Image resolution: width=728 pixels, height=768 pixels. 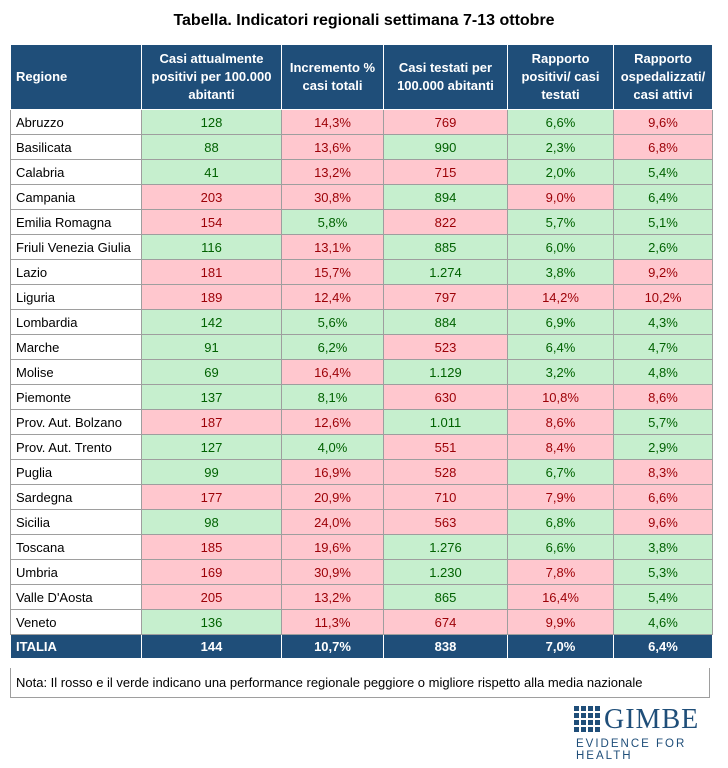 I want to click on region-name-cell: Valle D'Aosta, so click(x=76, y=597).